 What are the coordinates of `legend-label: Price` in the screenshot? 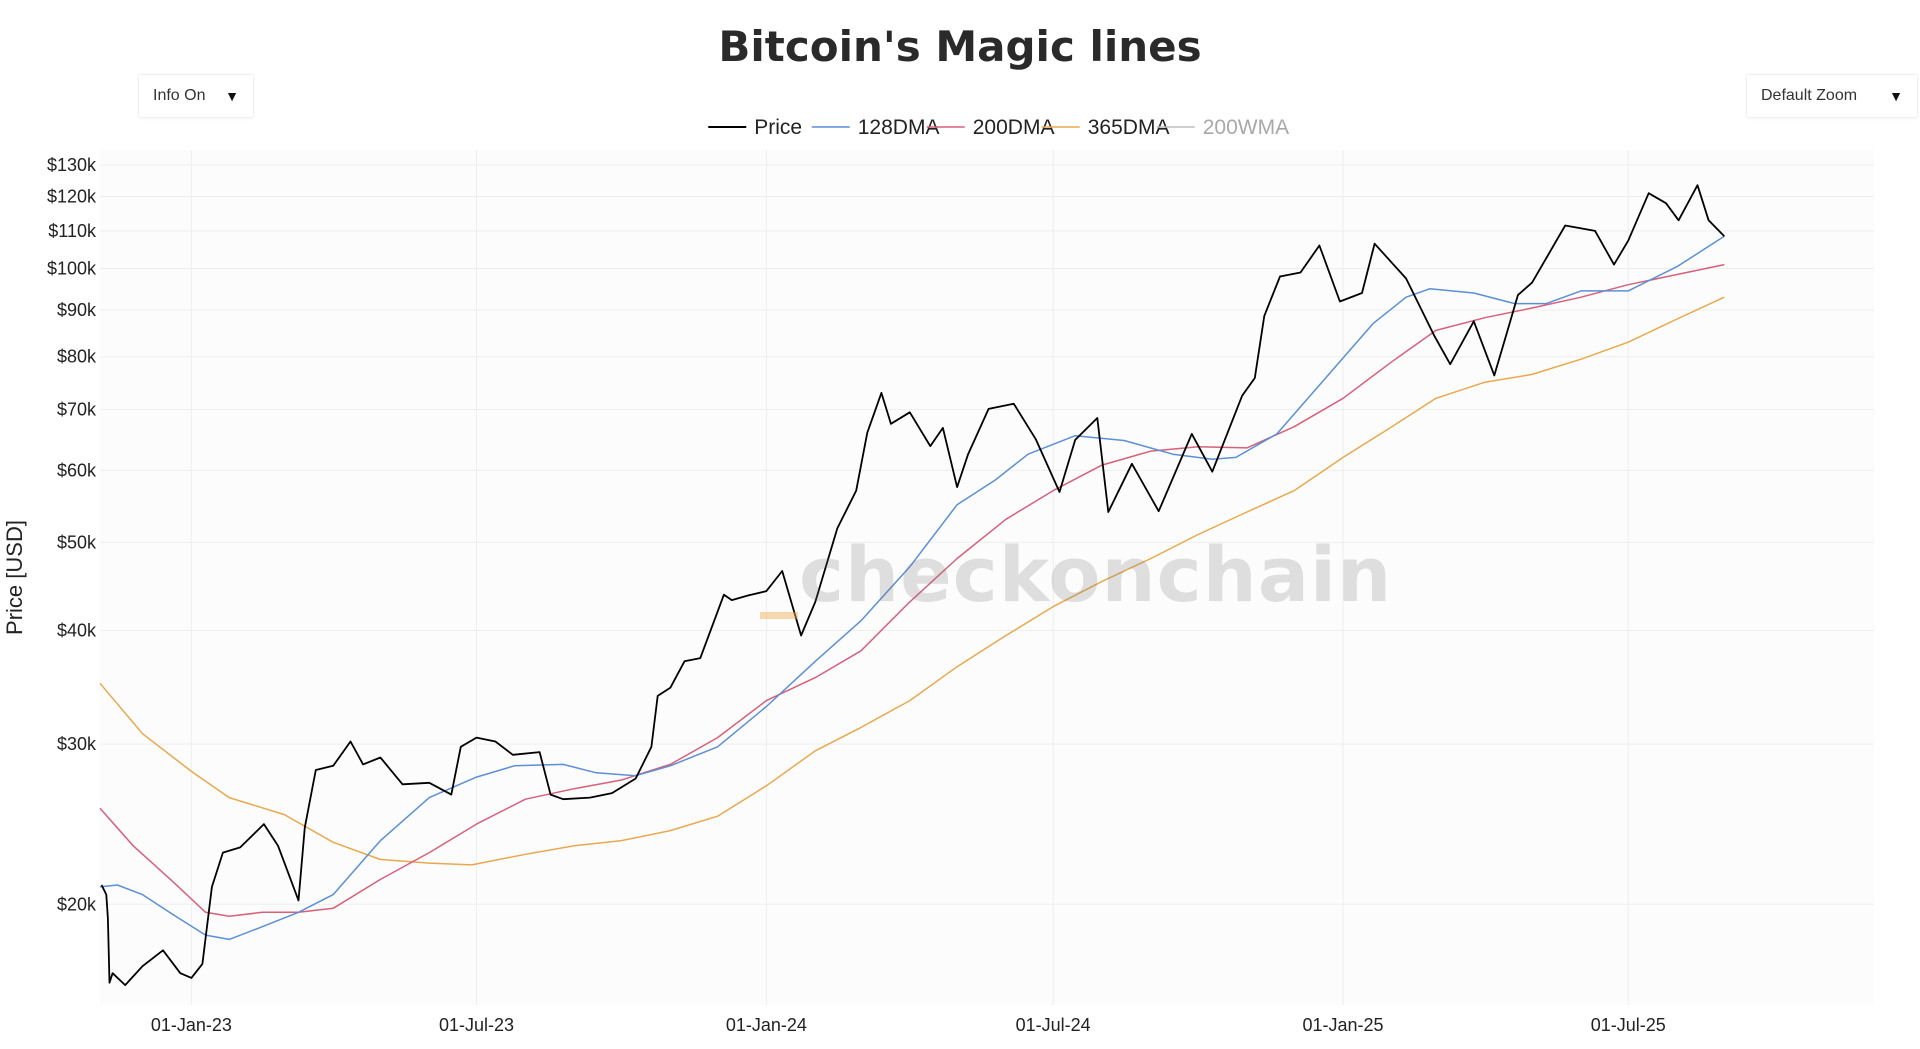 It's located at (778, 127).